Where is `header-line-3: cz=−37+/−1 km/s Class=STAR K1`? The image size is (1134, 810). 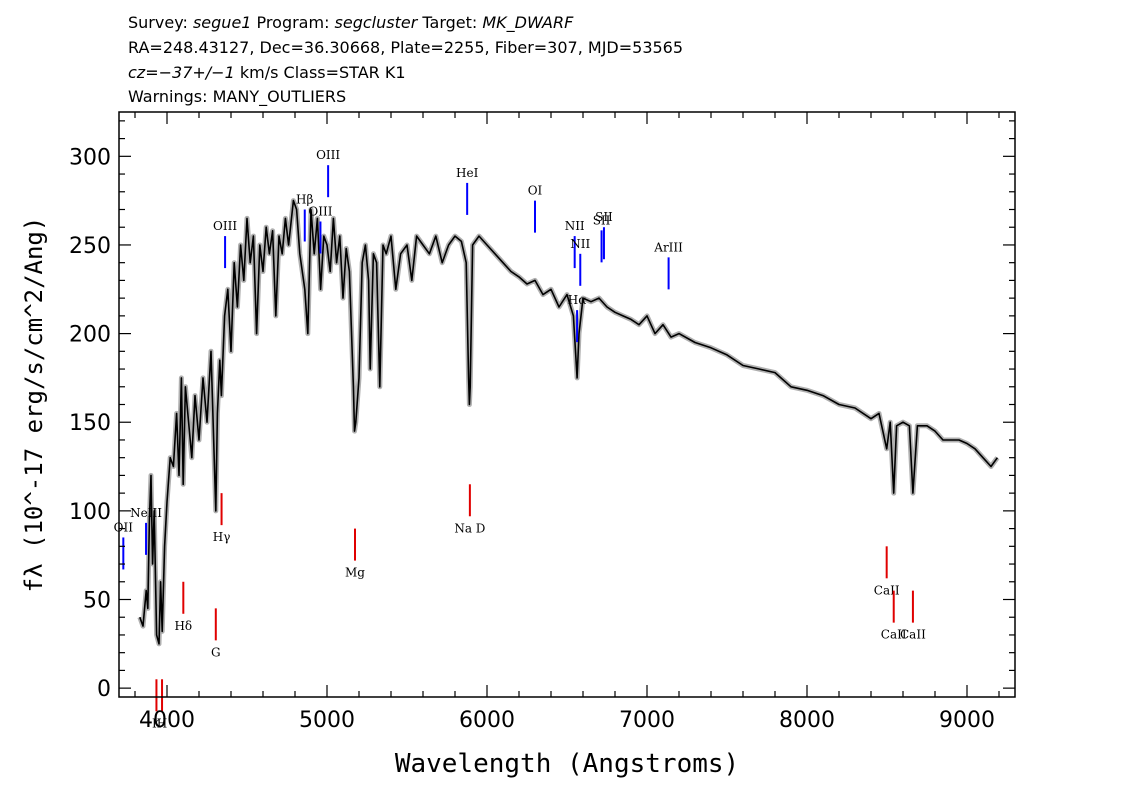 header-line-3: cz=−37+/−1 km/s Class=STAR K1 is located at coordinates (267, 72).